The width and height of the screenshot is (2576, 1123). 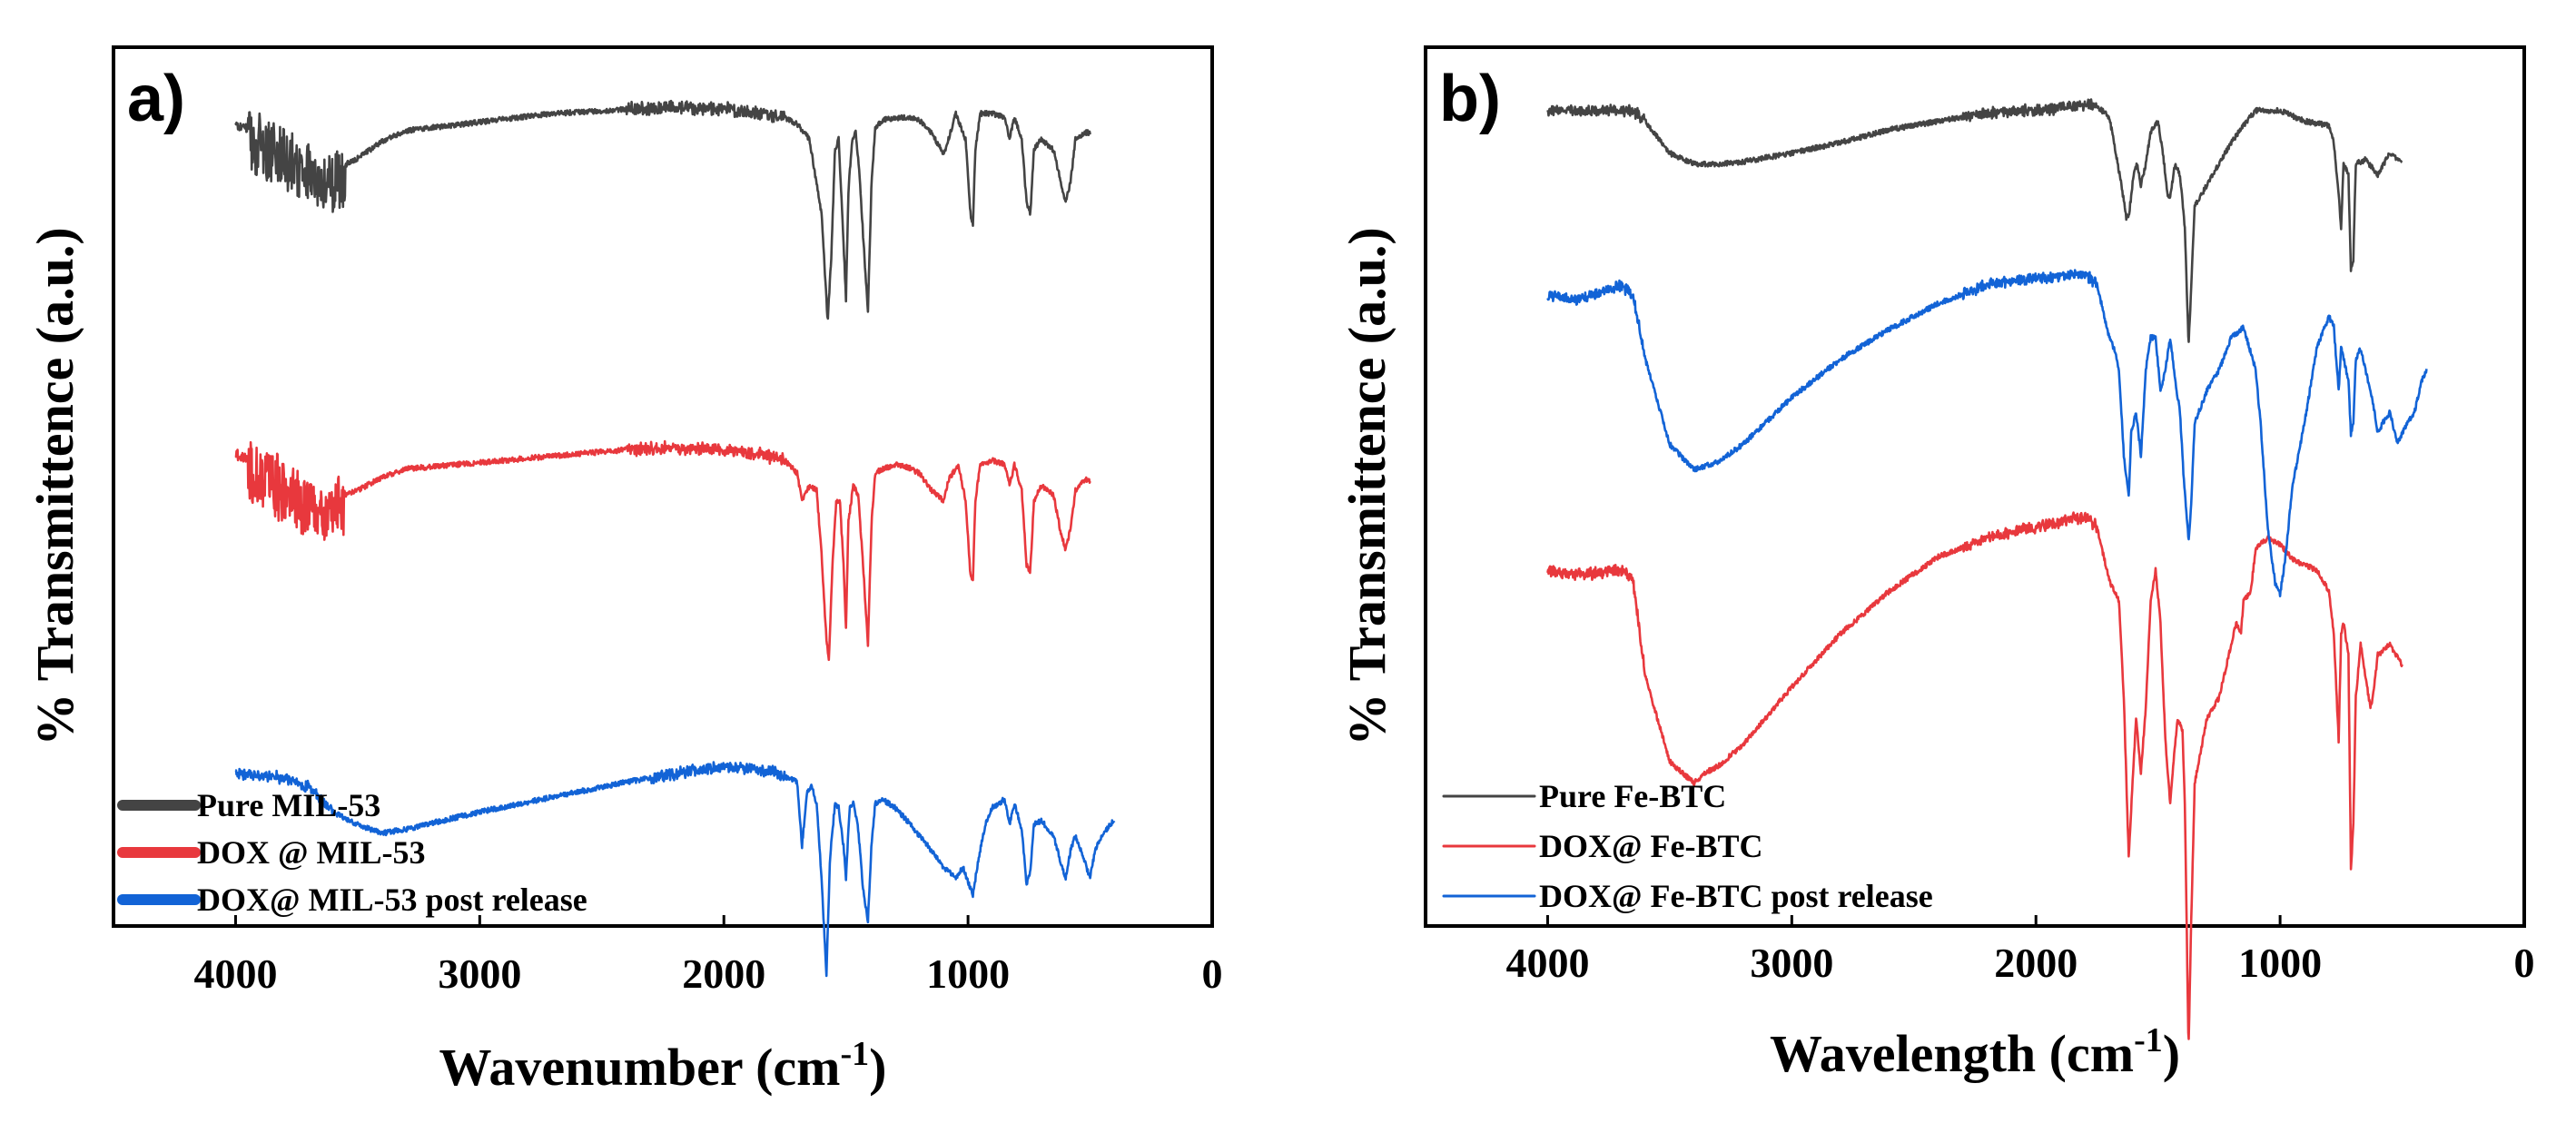 I want to click on x-axis-title-main: Wavenumber (cm, so click(x=640, y=1067).